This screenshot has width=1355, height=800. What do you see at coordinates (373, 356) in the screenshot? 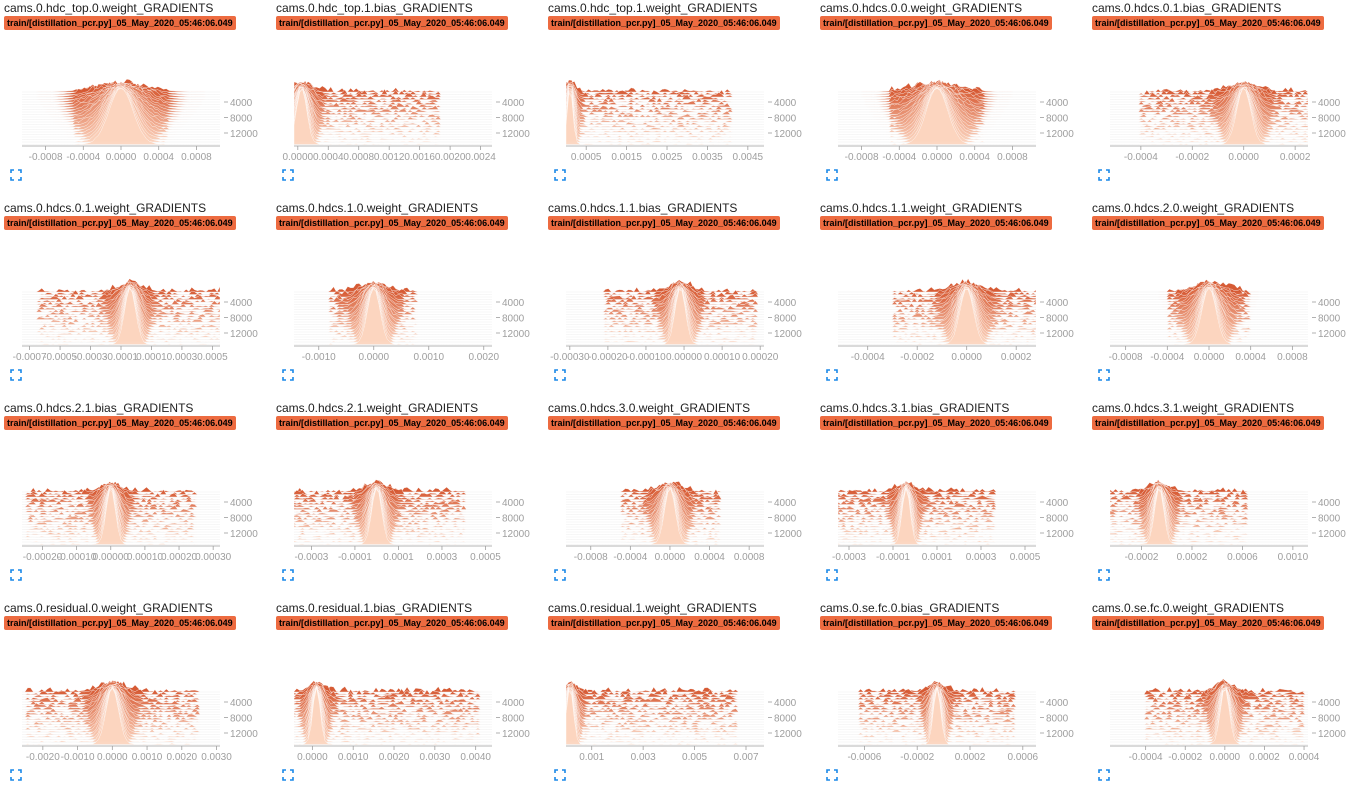
I see `x-tick-label: 0.0000` at bounding box center [373, 356].